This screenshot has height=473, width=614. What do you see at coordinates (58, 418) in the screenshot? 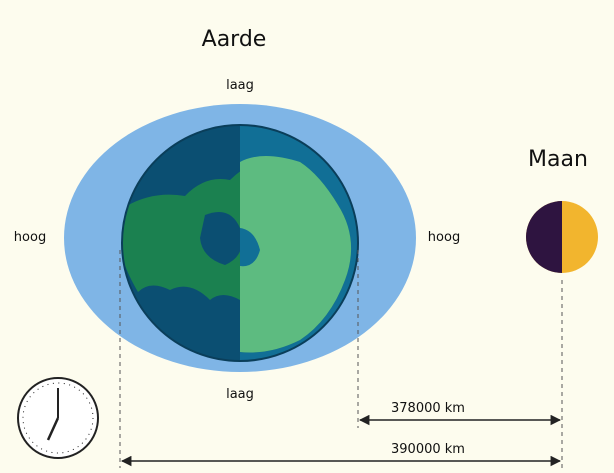
I see `clock` at bounding box center [58, 418].